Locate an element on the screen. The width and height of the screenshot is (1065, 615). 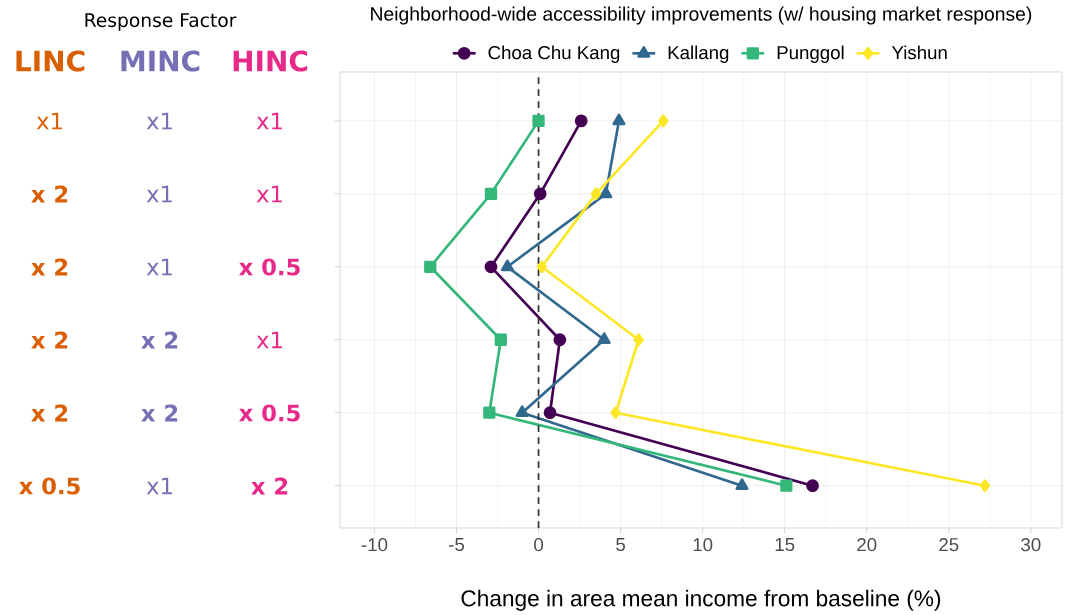
x-tick-label: 5 is located at coordinates (620, 544).